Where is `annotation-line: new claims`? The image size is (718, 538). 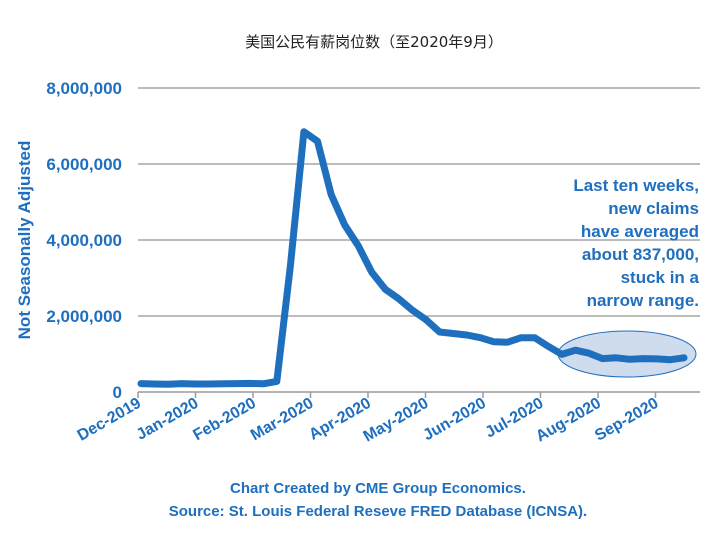
annotation-line: new claims is located at coordinates (653, 208).